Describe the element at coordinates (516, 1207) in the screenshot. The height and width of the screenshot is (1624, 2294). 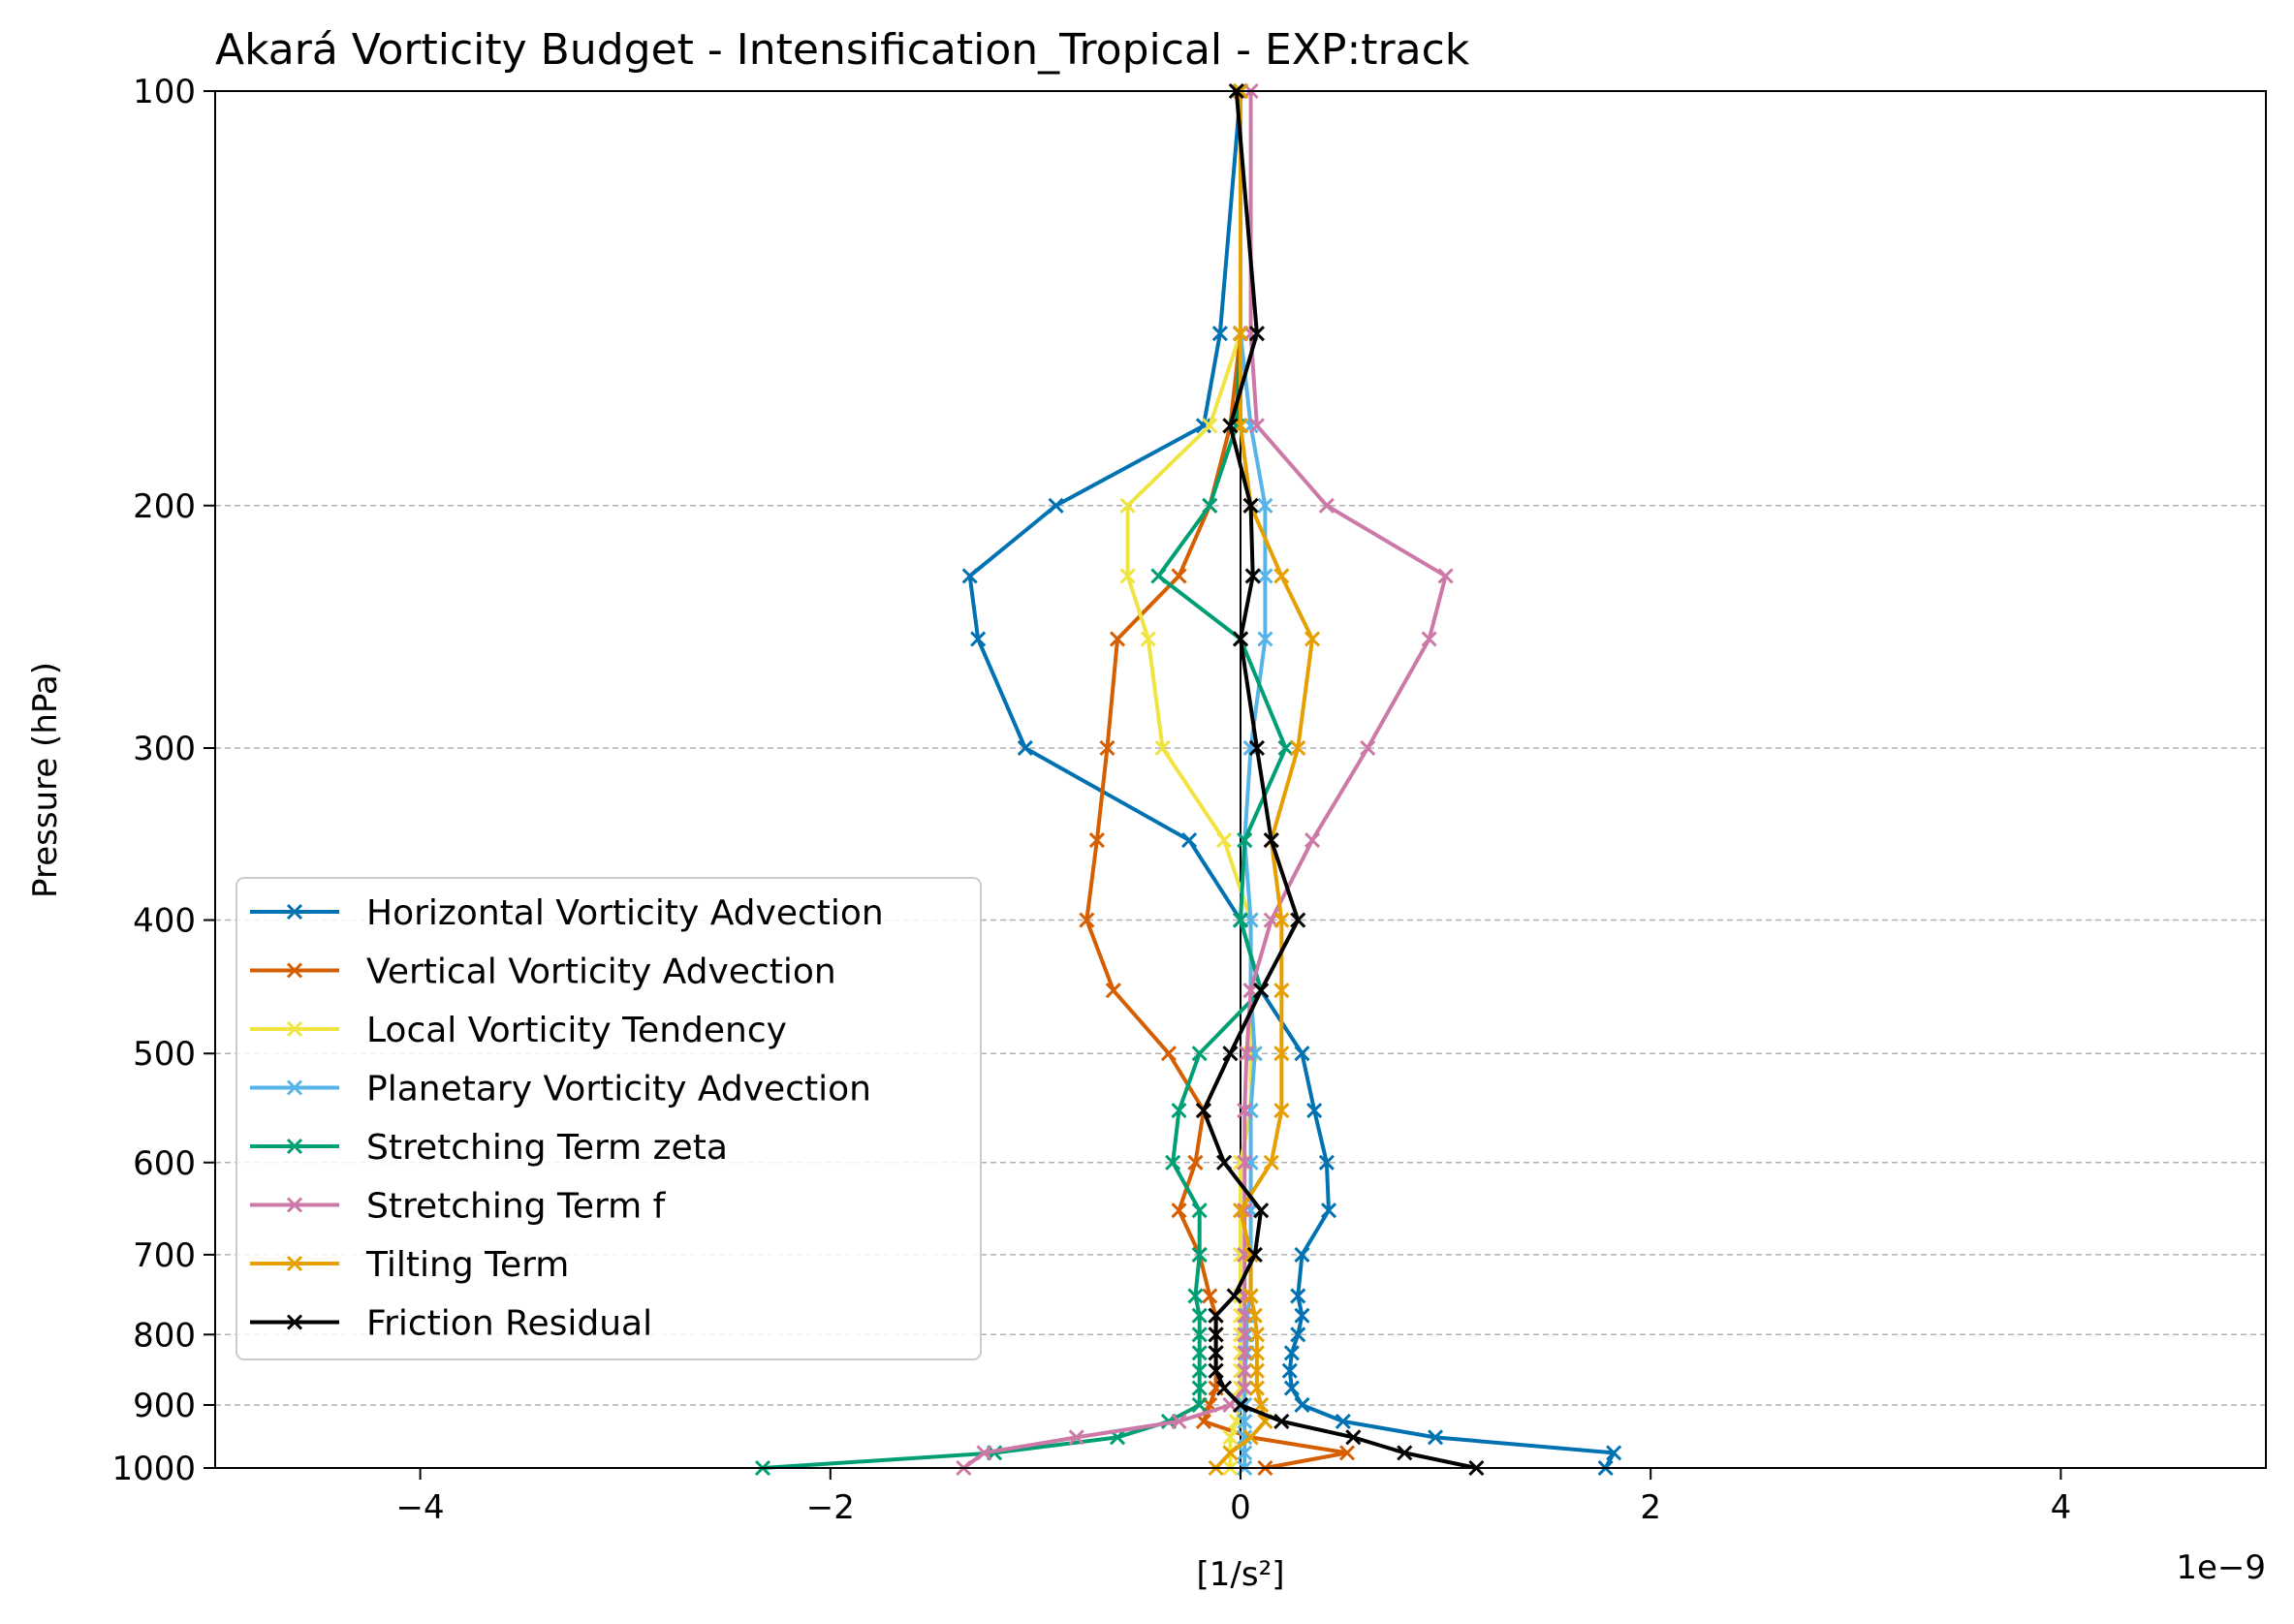
I see `legend-label: Stretching Term f` at that location.